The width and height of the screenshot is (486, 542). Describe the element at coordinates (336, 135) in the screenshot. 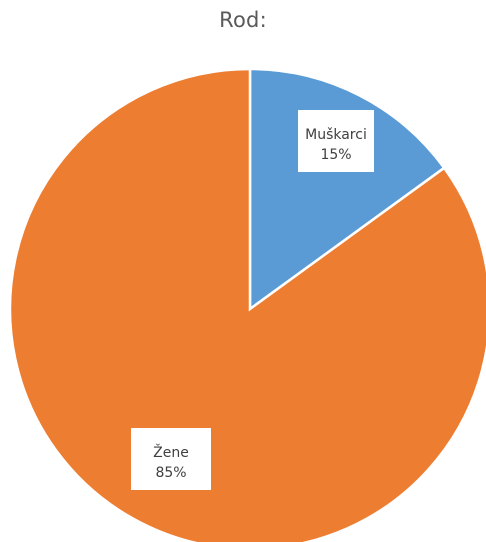

I see `data-label-category: Muškarci` at that location.